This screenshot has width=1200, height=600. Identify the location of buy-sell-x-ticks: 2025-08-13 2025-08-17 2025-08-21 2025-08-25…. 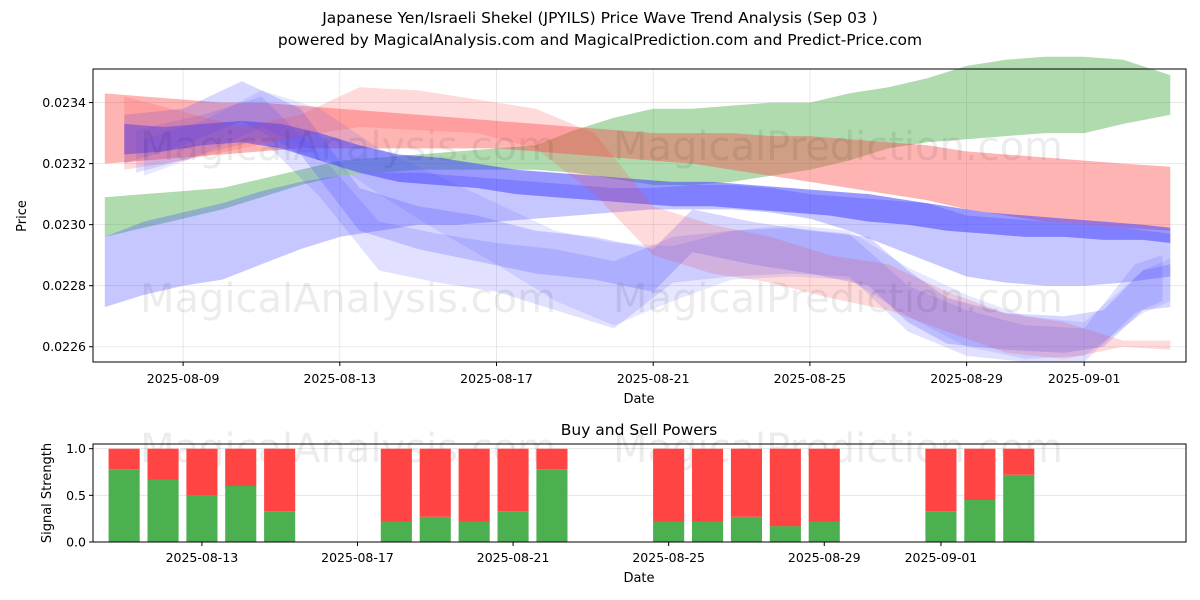
(572, 553).